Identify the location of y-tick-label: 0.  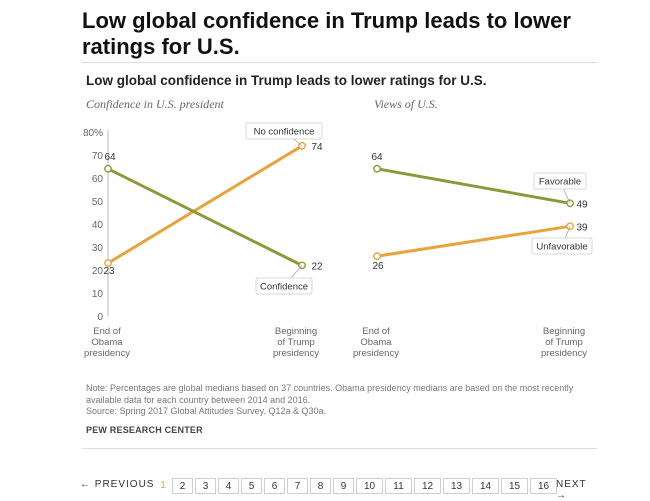
(100, 317).